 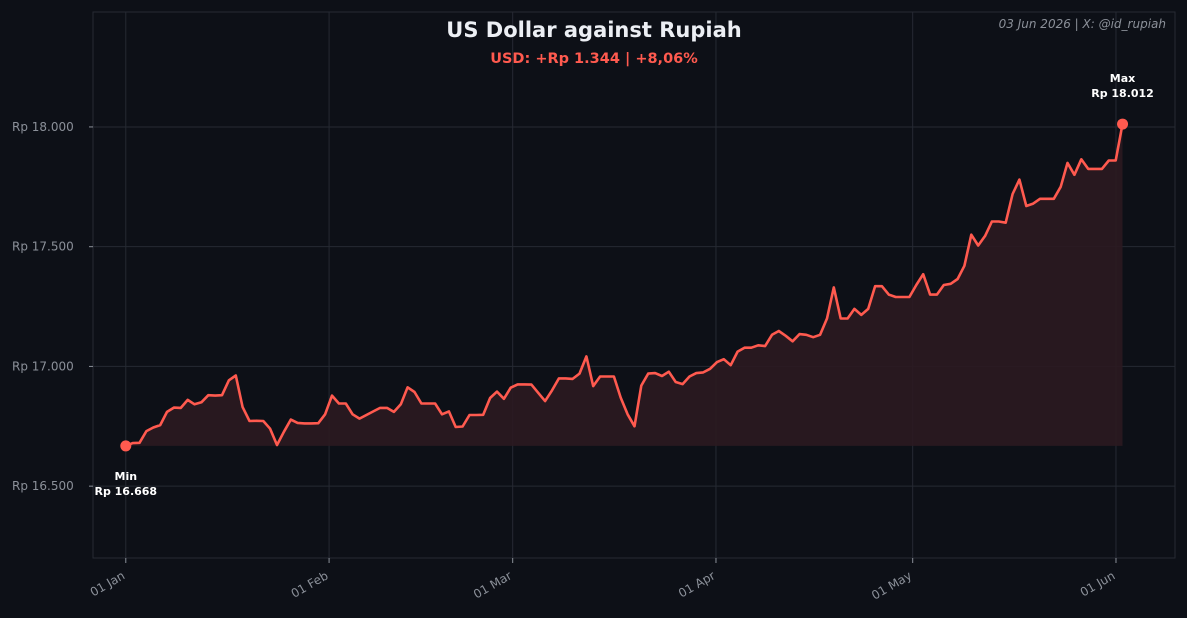 I want to click on min-value: Rp 16.668, so click(x=125, y=491).